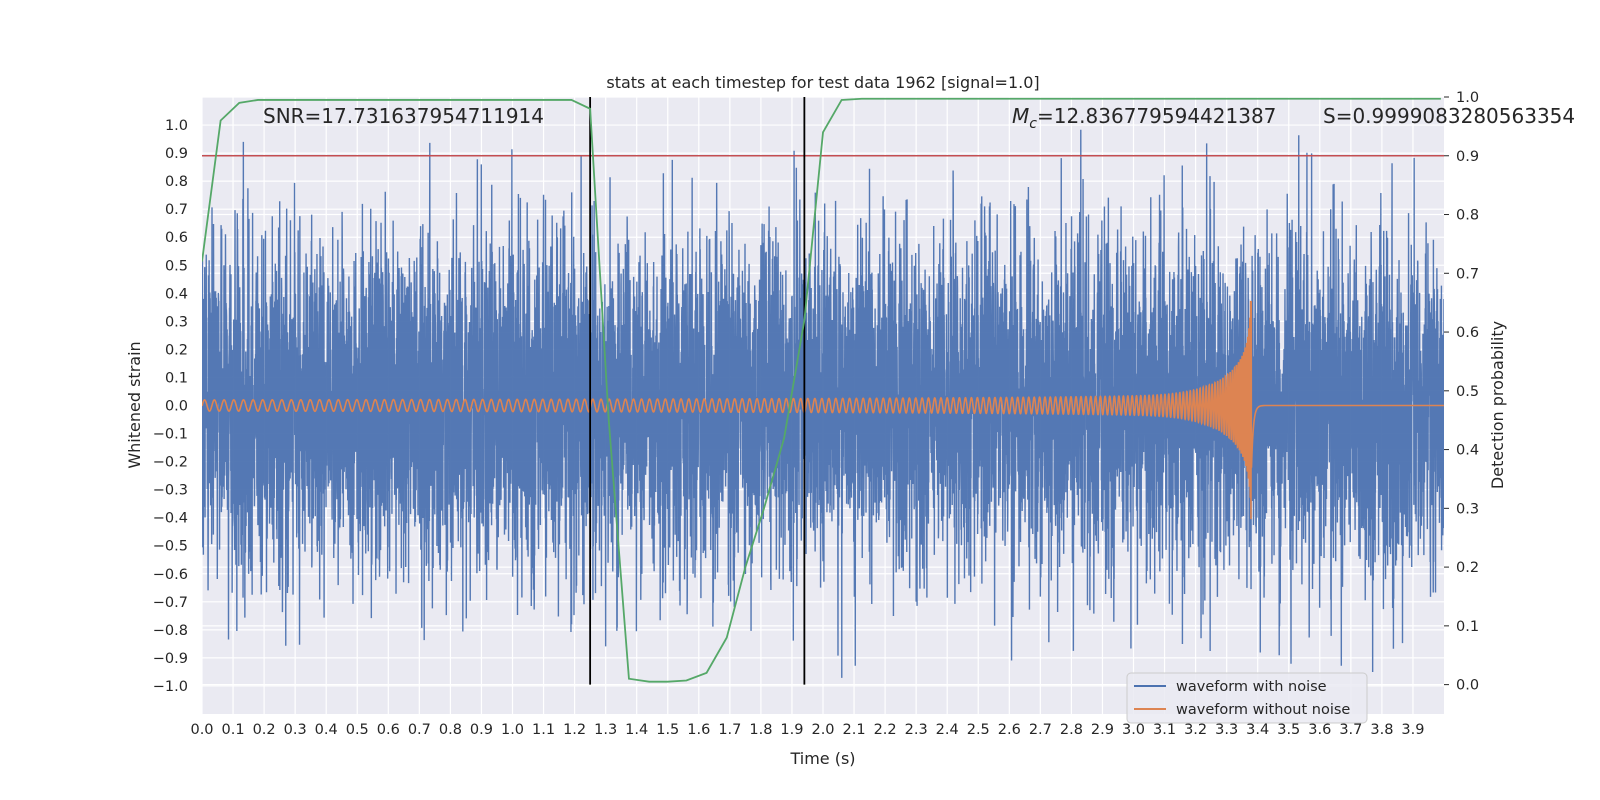 The width and height of the screenshot is (1600, 800). Describe the element at coordinates (176, 407) in the screenshot. I see `y-tick-label: 0.0` at that location.